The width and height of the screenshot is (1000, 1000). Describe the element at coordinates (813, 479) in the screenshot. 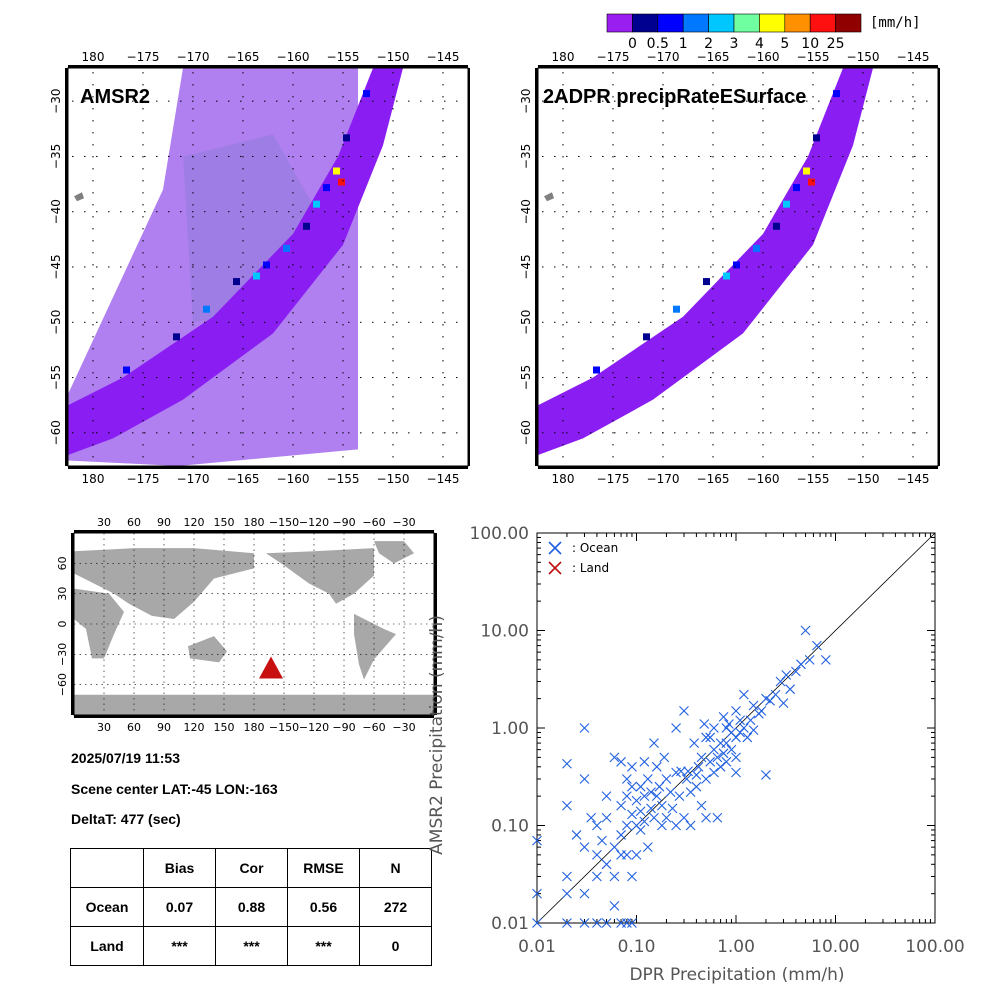

I see `longitude-tick-label: −155` at that location.